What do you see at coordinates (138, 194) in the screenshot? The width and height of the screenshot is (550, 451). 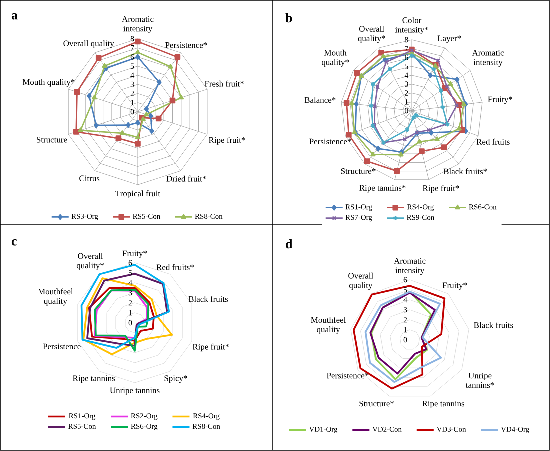 I see `spoke-label: Tropical fruit` at bounding box center [138, 194].